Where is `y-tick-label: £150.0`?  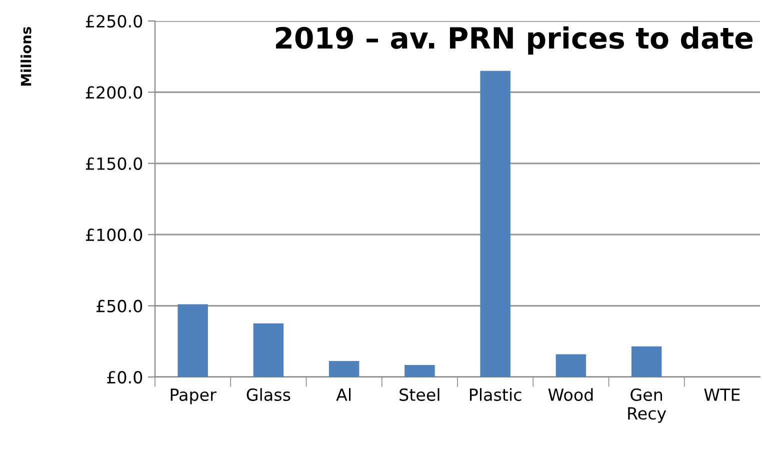
y-tick-label: £150.0 is located at coordinates (114, 163).